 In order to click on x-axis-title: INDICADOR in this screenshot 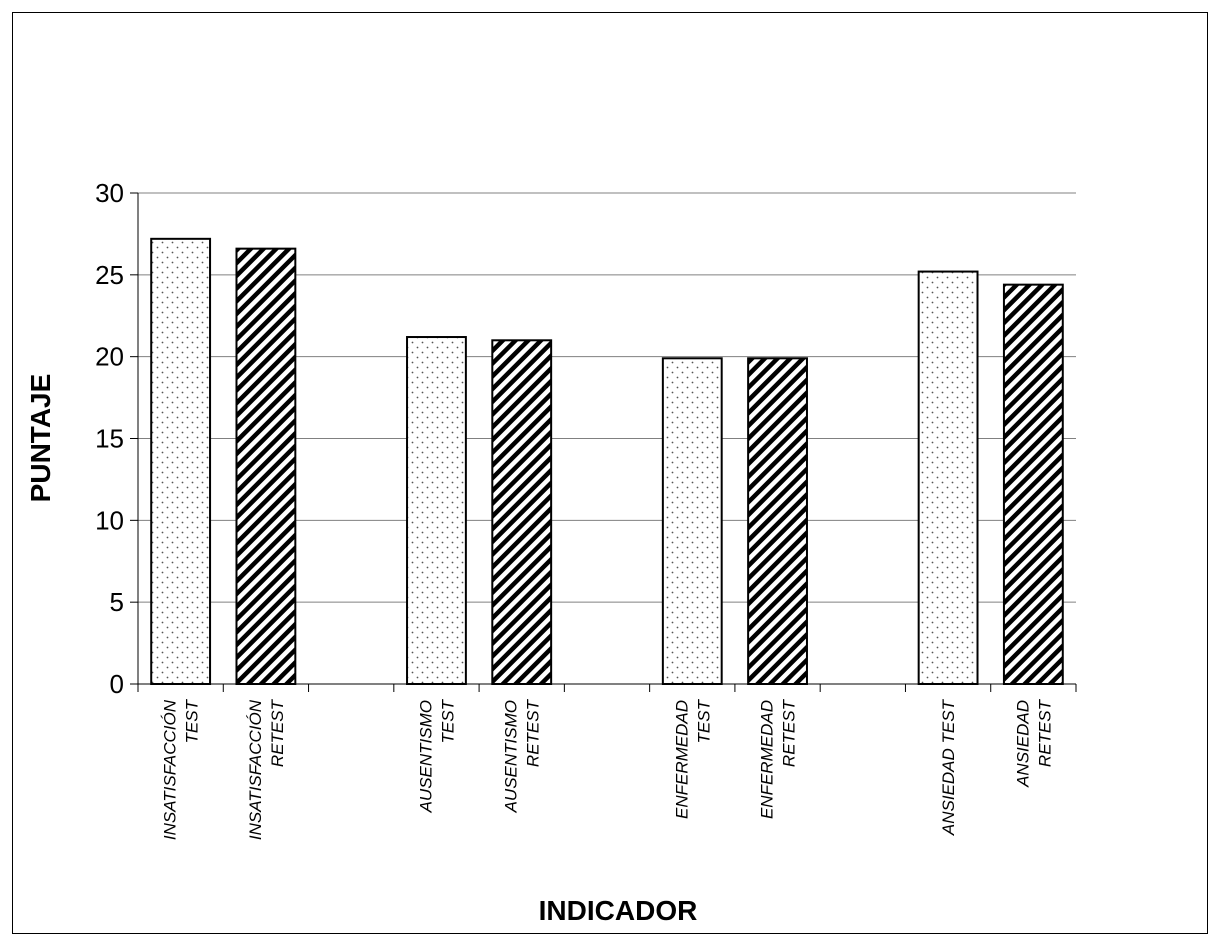, I will do `click(618, 910)`.